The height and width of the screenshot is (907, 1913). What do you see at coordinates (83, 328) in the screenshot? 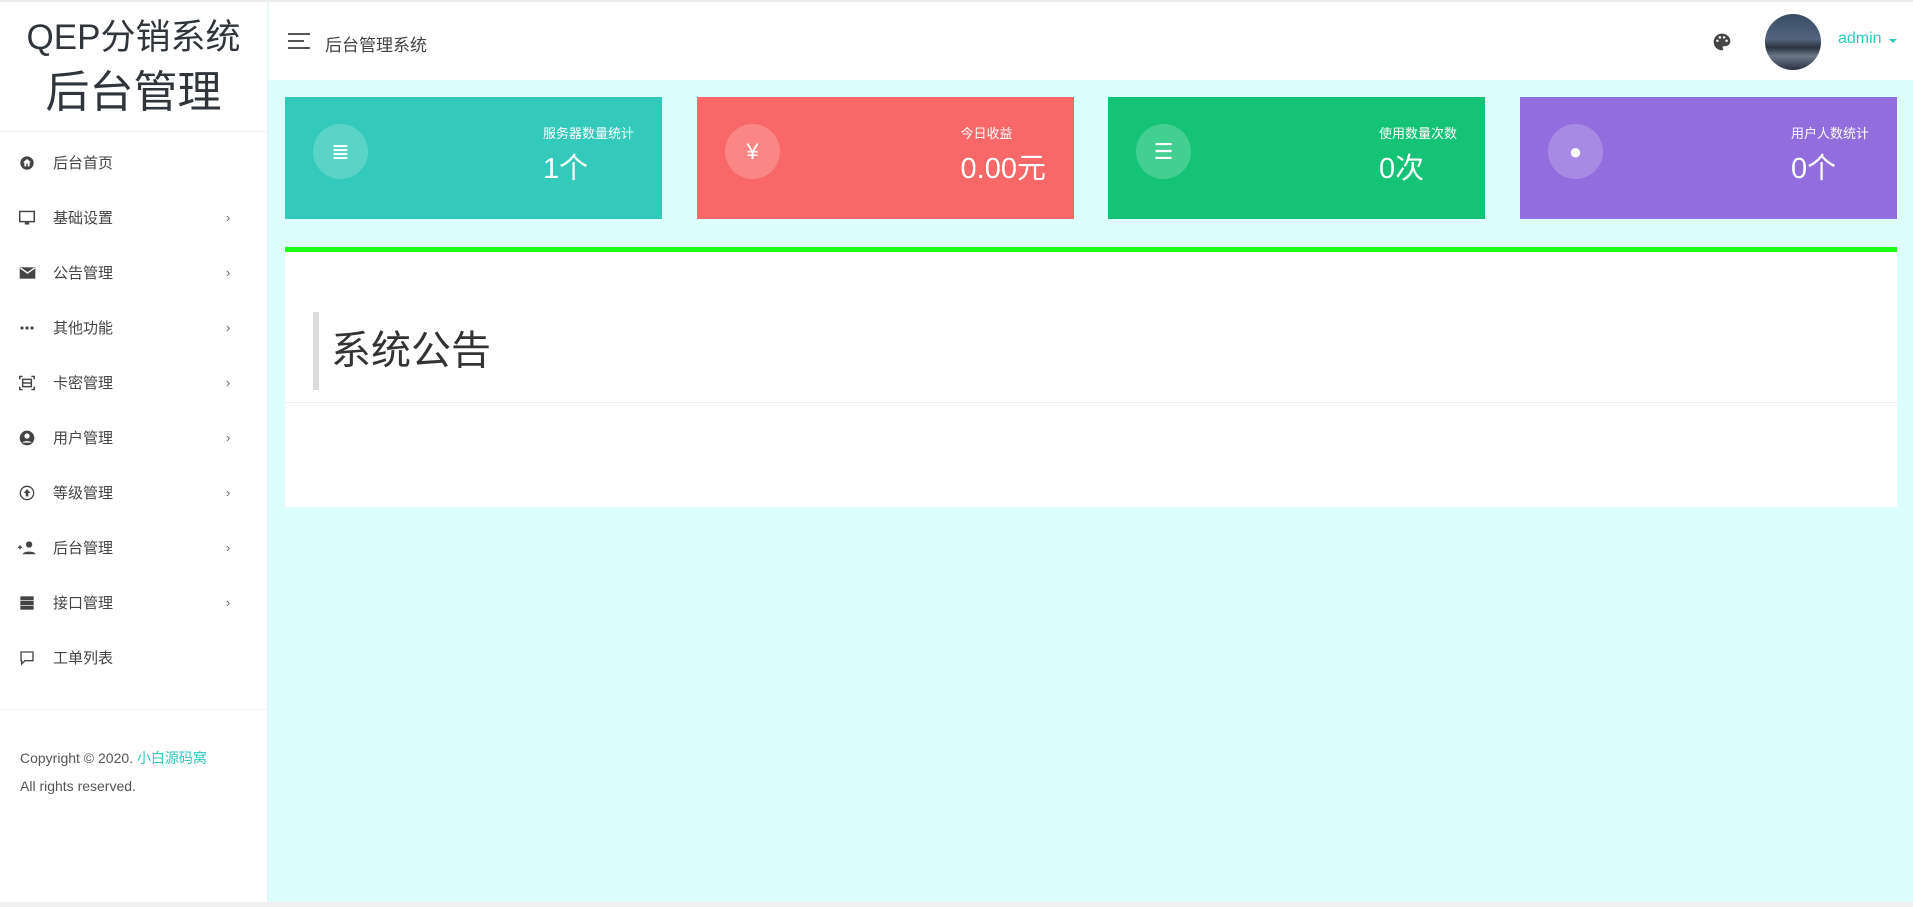
I see `sidebar-item-label: 其他功能` at bounding box center [83, 328].